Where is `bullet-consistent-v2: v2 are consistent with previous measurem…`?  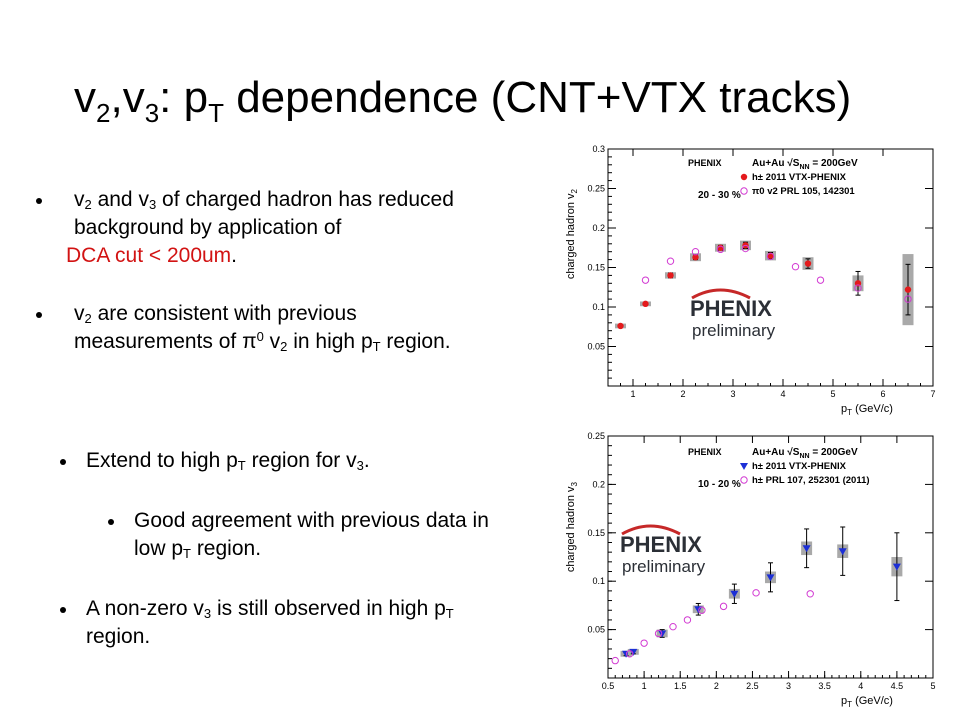 bullet-consistent-v2: v2 are consistent with previous measurem… is located at coordinates (296, 328).